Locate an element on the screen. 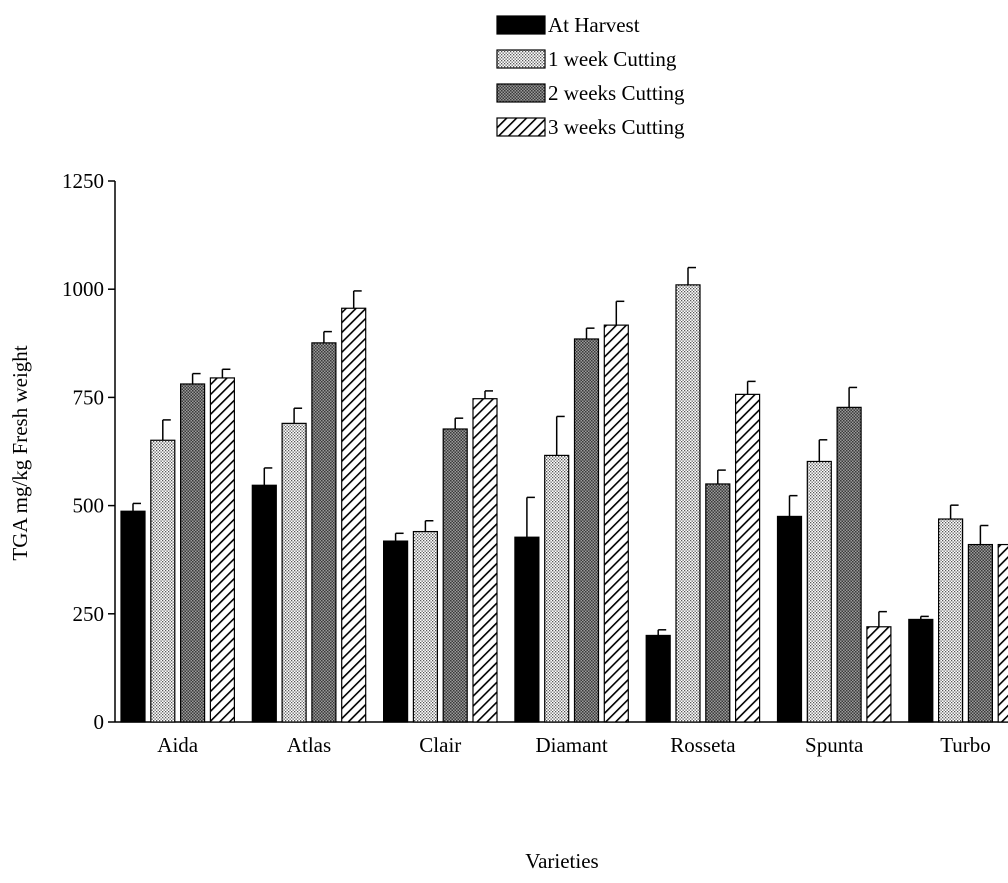 This screenshot has width=1008, height=883. x-tick-label: Diamant is located at coordinates (571, 745).